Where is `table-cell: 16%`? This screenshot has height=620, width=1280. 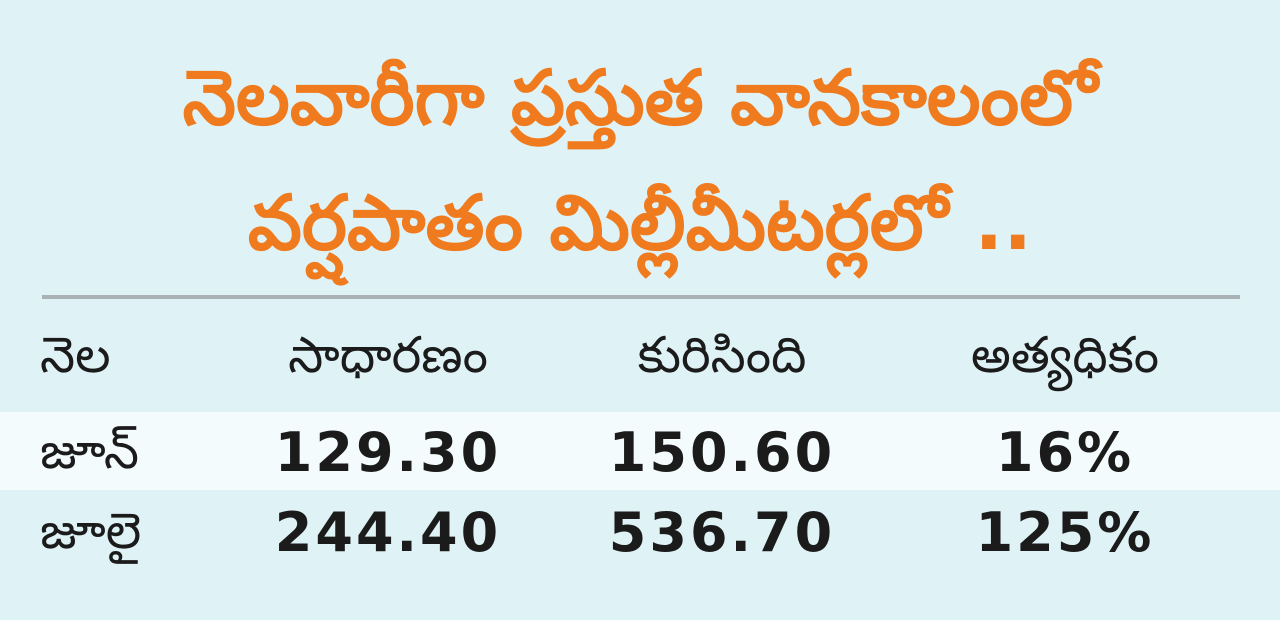
table-cell: 16% is located at coordinates (1065, 452).